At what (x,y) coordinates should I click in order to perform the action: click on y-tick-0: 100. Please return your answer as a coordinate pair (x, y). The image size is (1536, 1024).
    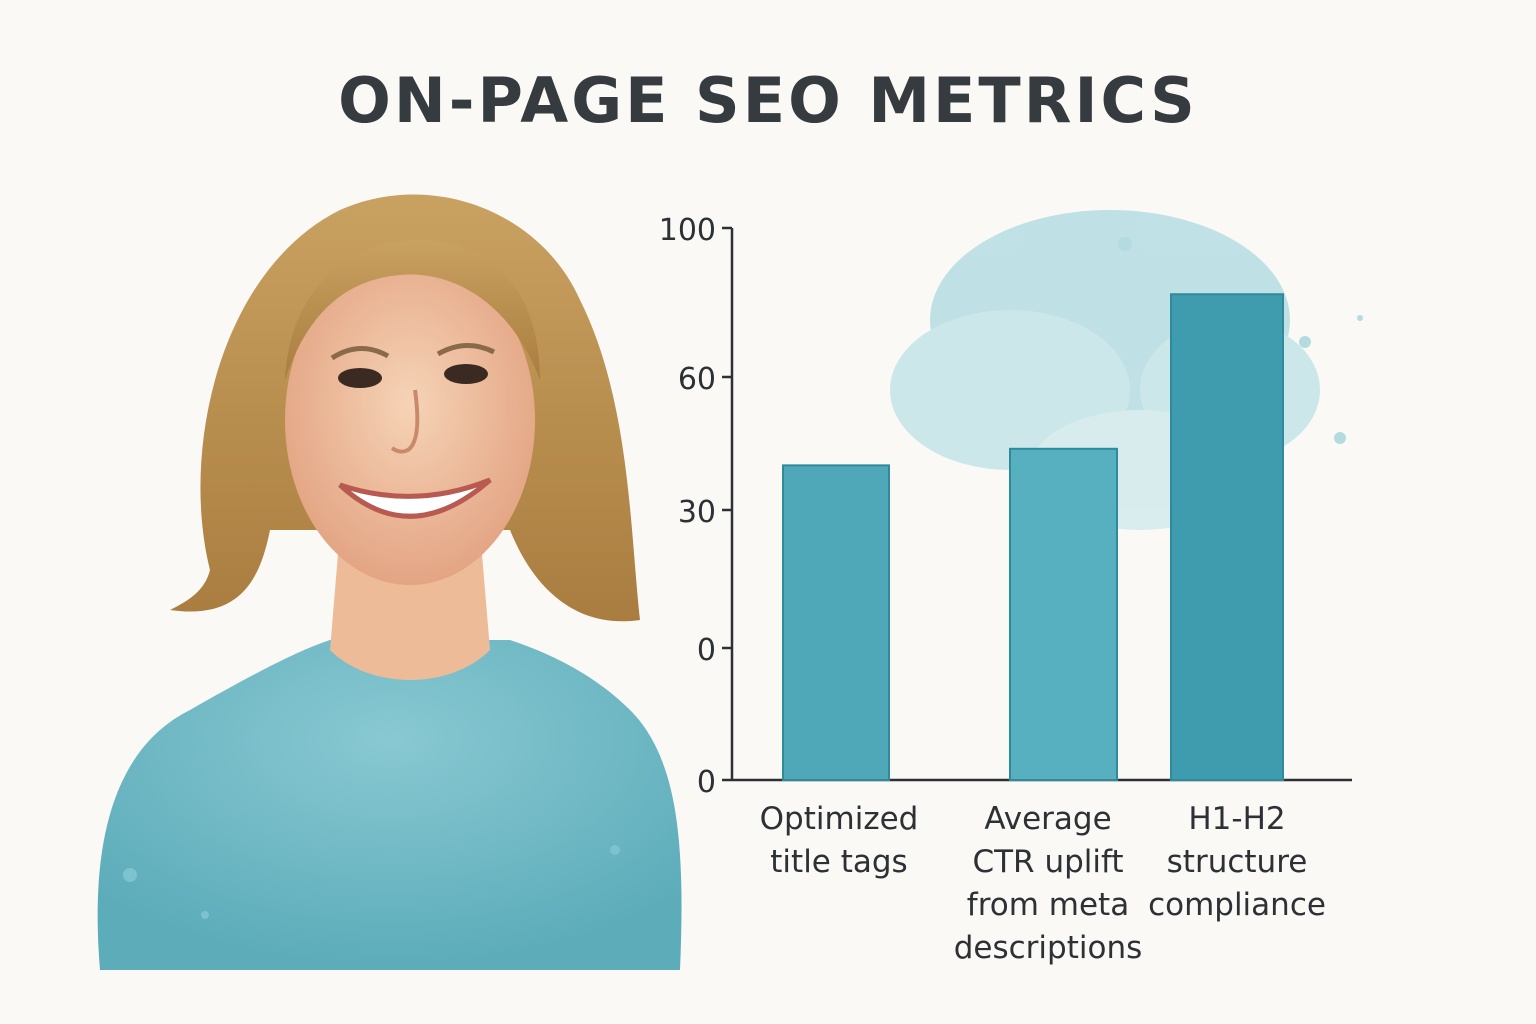
    Looking at the image, I should click on (695, 230).